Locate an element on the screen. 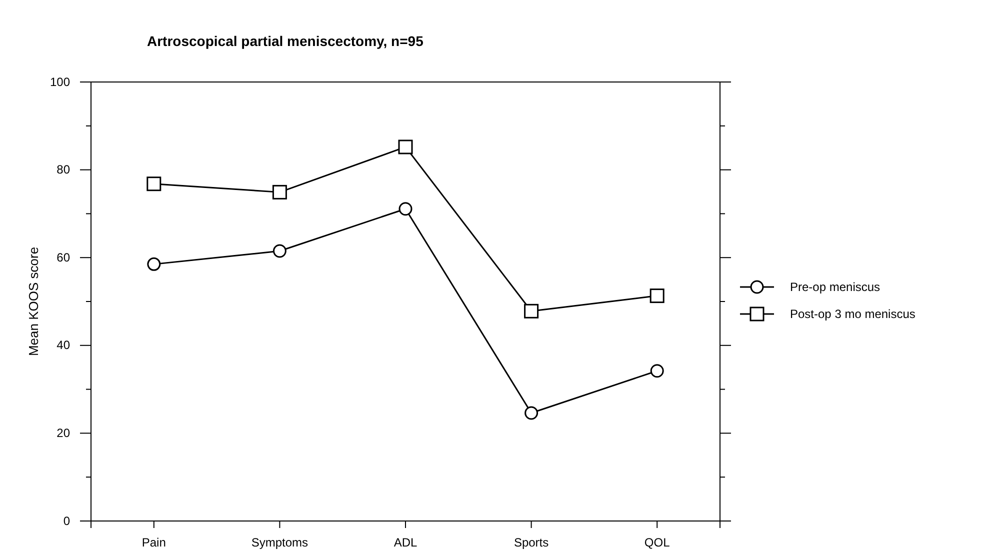 Image resolution: width=988 pixels, height=556 pixels. y-tick-label: 20 is located at coordinates (63, 433).